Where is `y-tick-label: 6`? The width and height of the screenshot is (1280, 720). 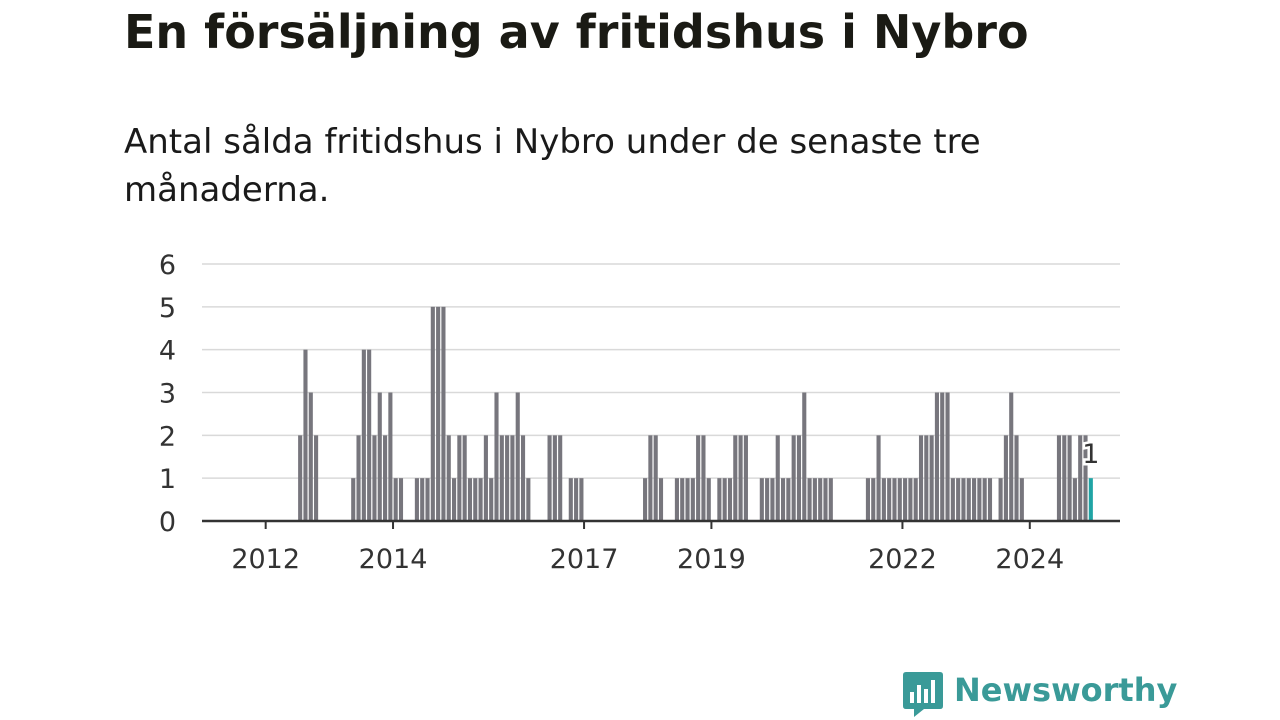
y-tick-label: 6 is located at coordinates (167, 265).